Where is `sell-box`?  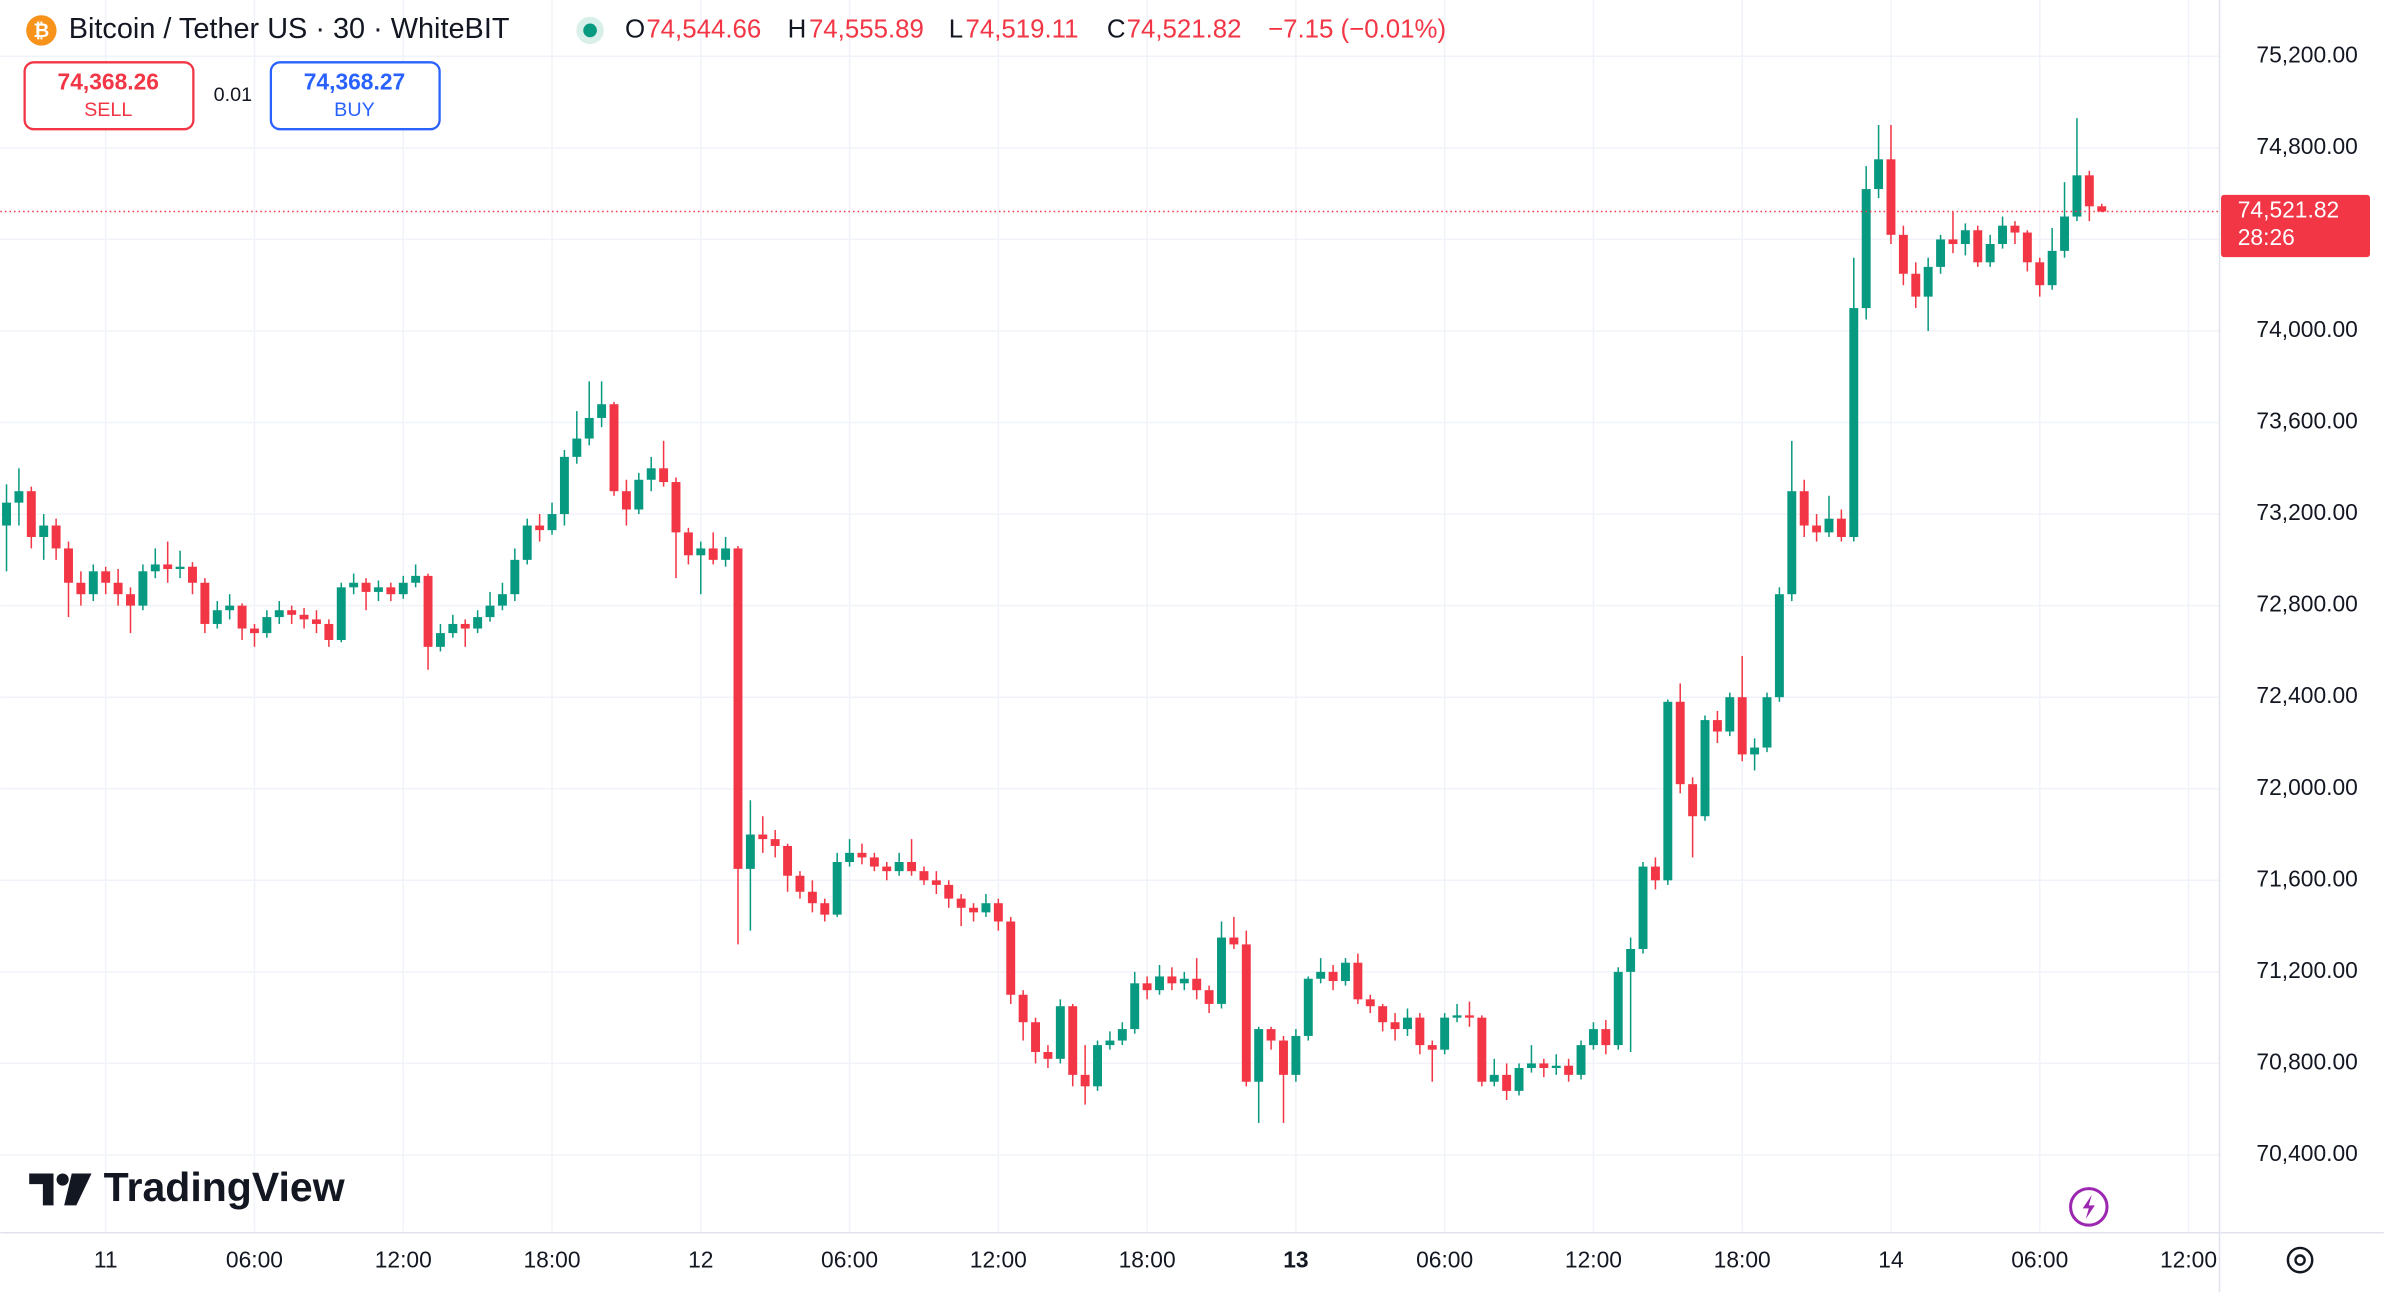
sell-box is located at coordinates (109, 96).